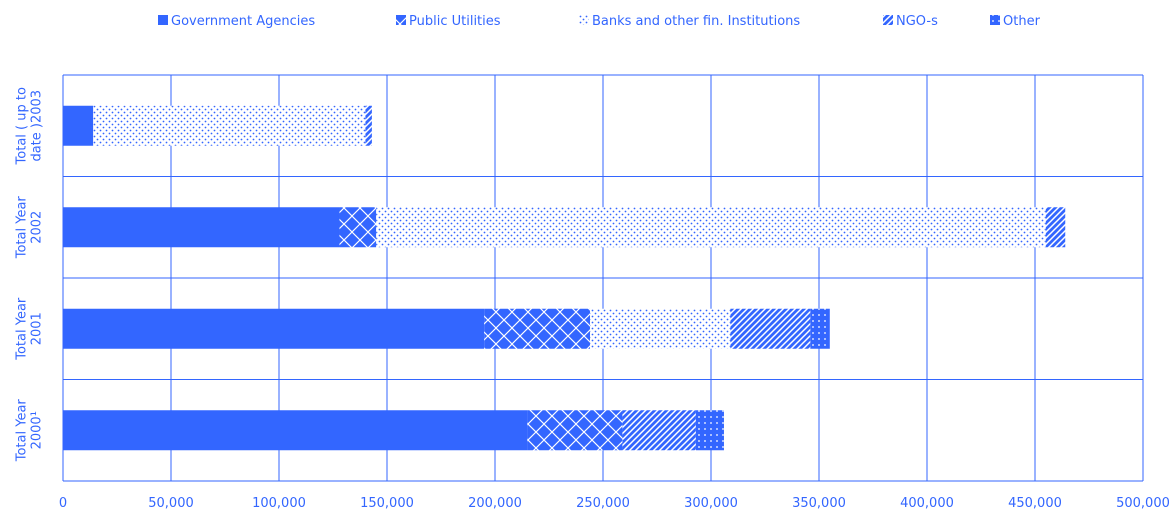 The image size is (1175, 512). What do you see at coordinates (30, 228) in the screenshot?
I see `category-label: Total Year2002` at bounding box center [30, 228].